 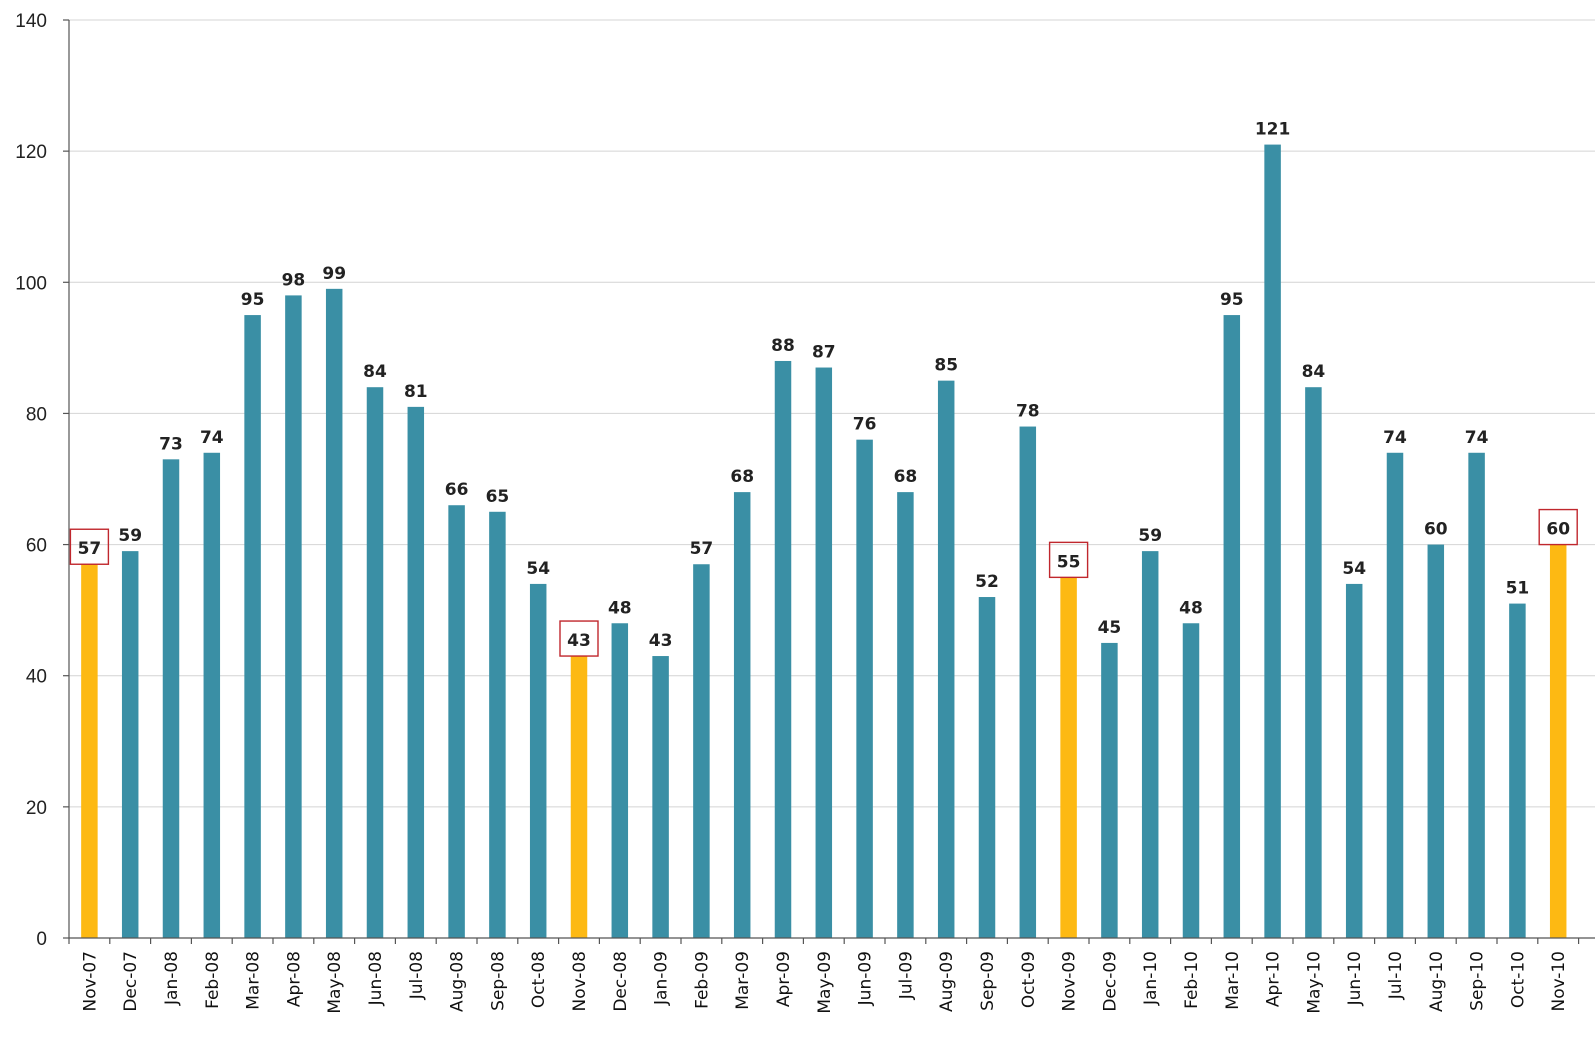 I want to click on x-tick-label: Apr-10, so click(x=1274, y=979).